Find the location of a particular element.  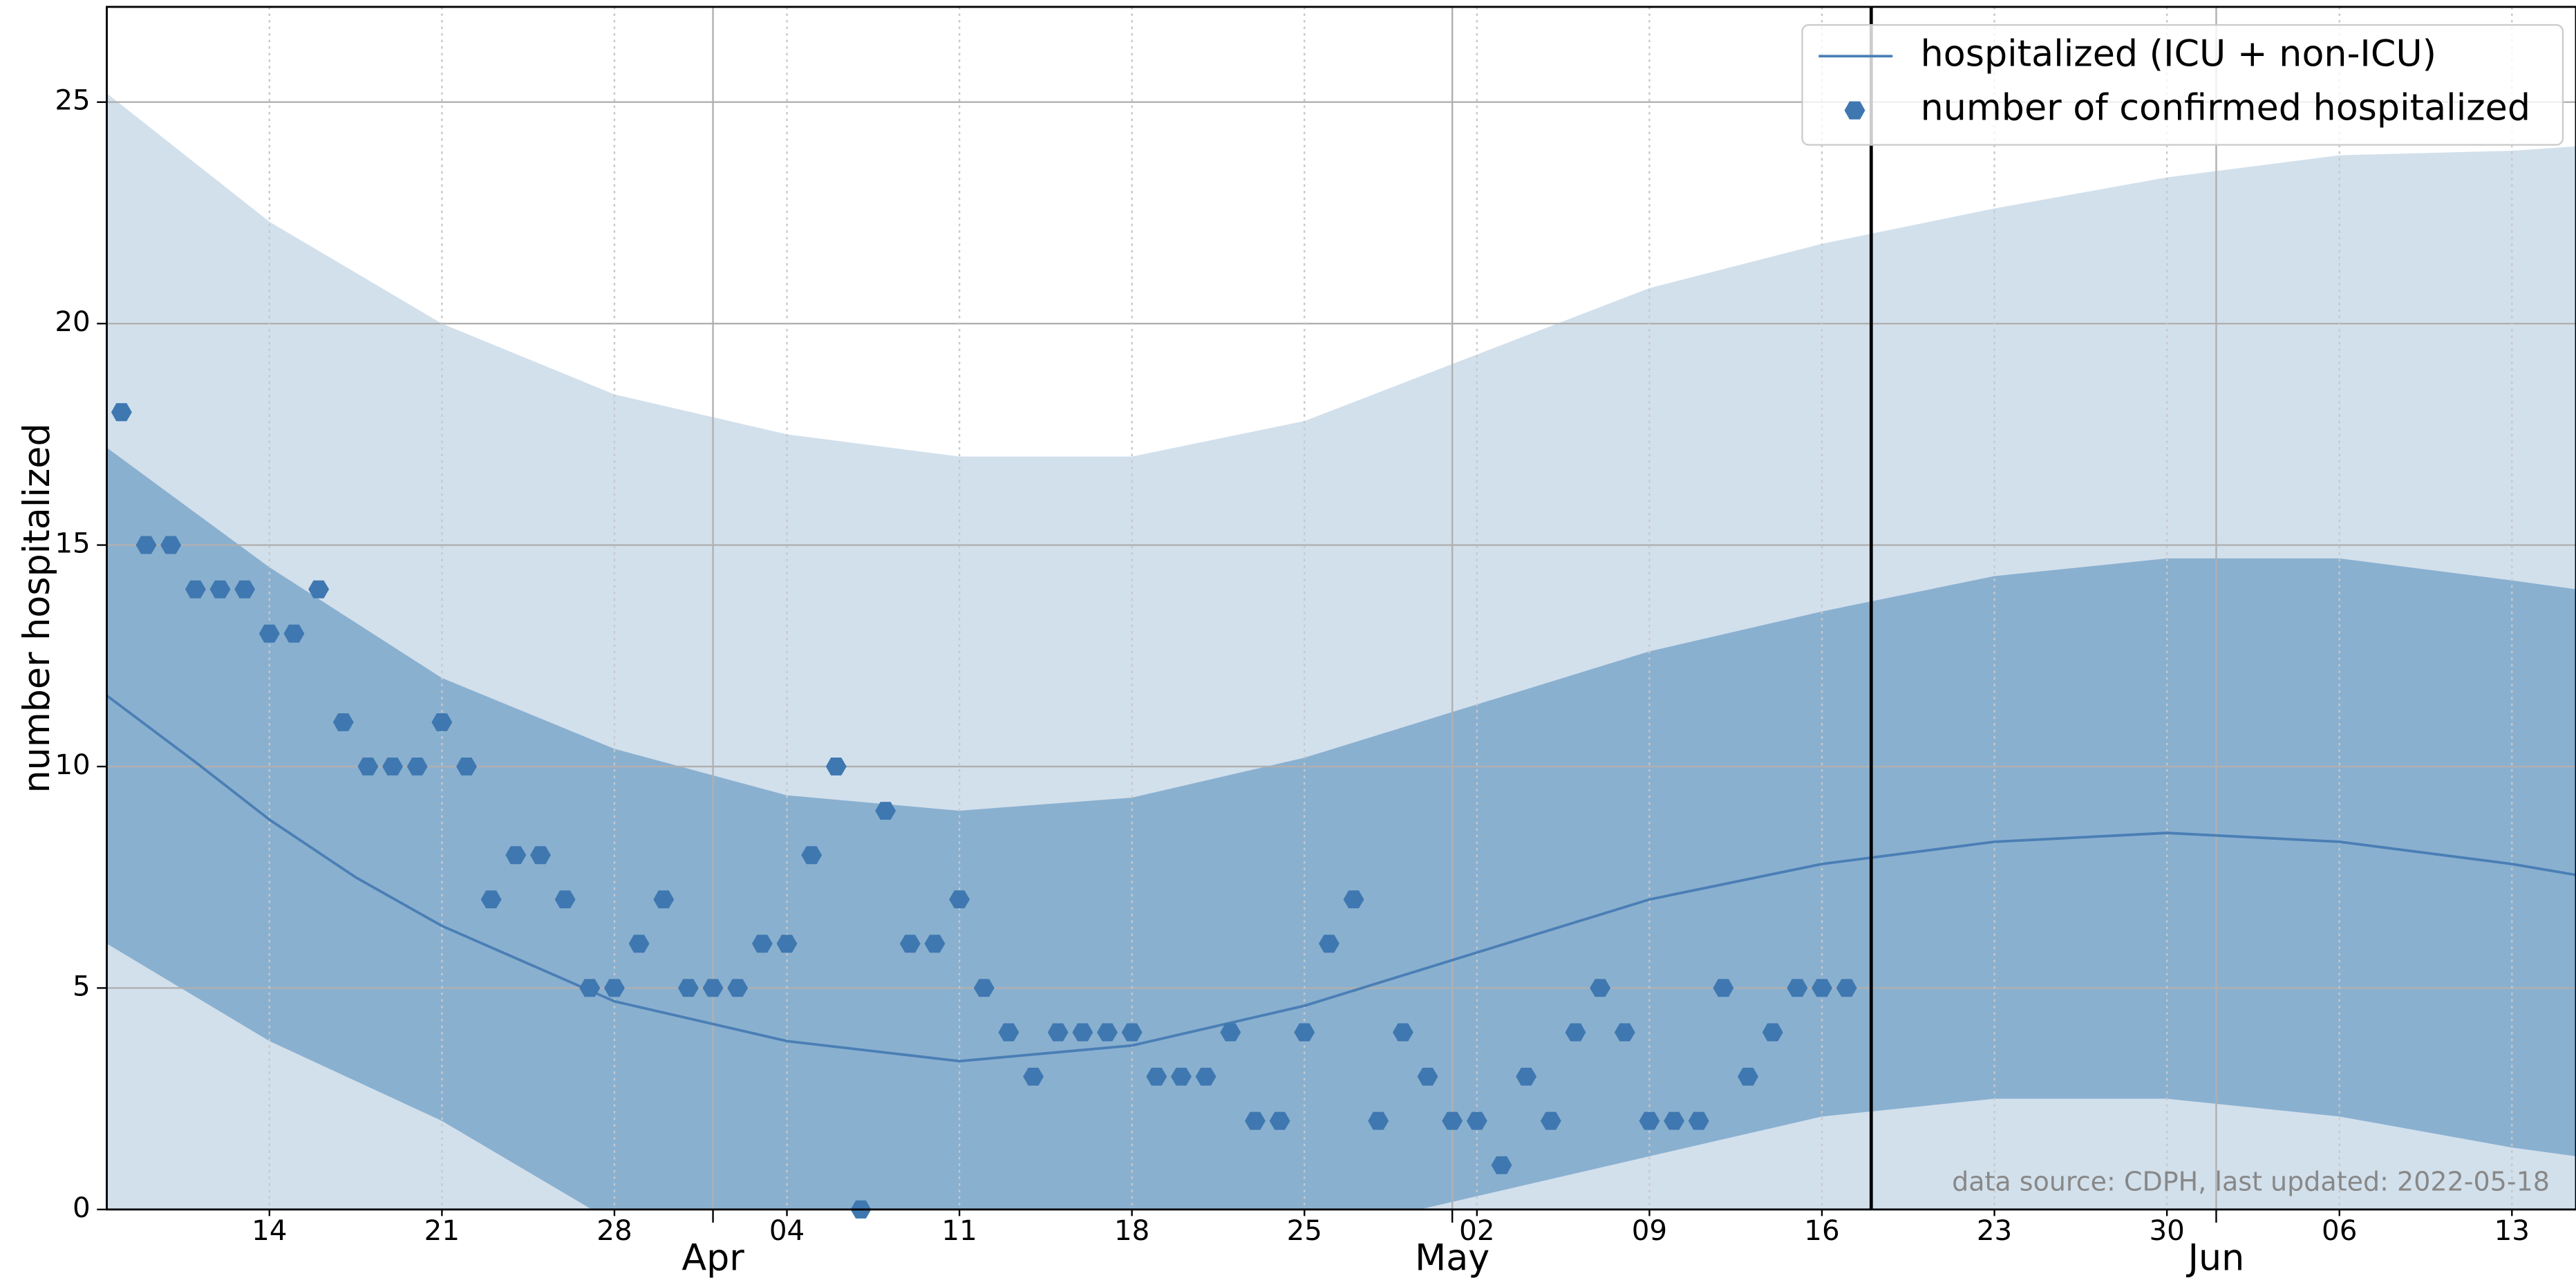

x-tick-label: 30 is located at coordinates (2166, 1230).